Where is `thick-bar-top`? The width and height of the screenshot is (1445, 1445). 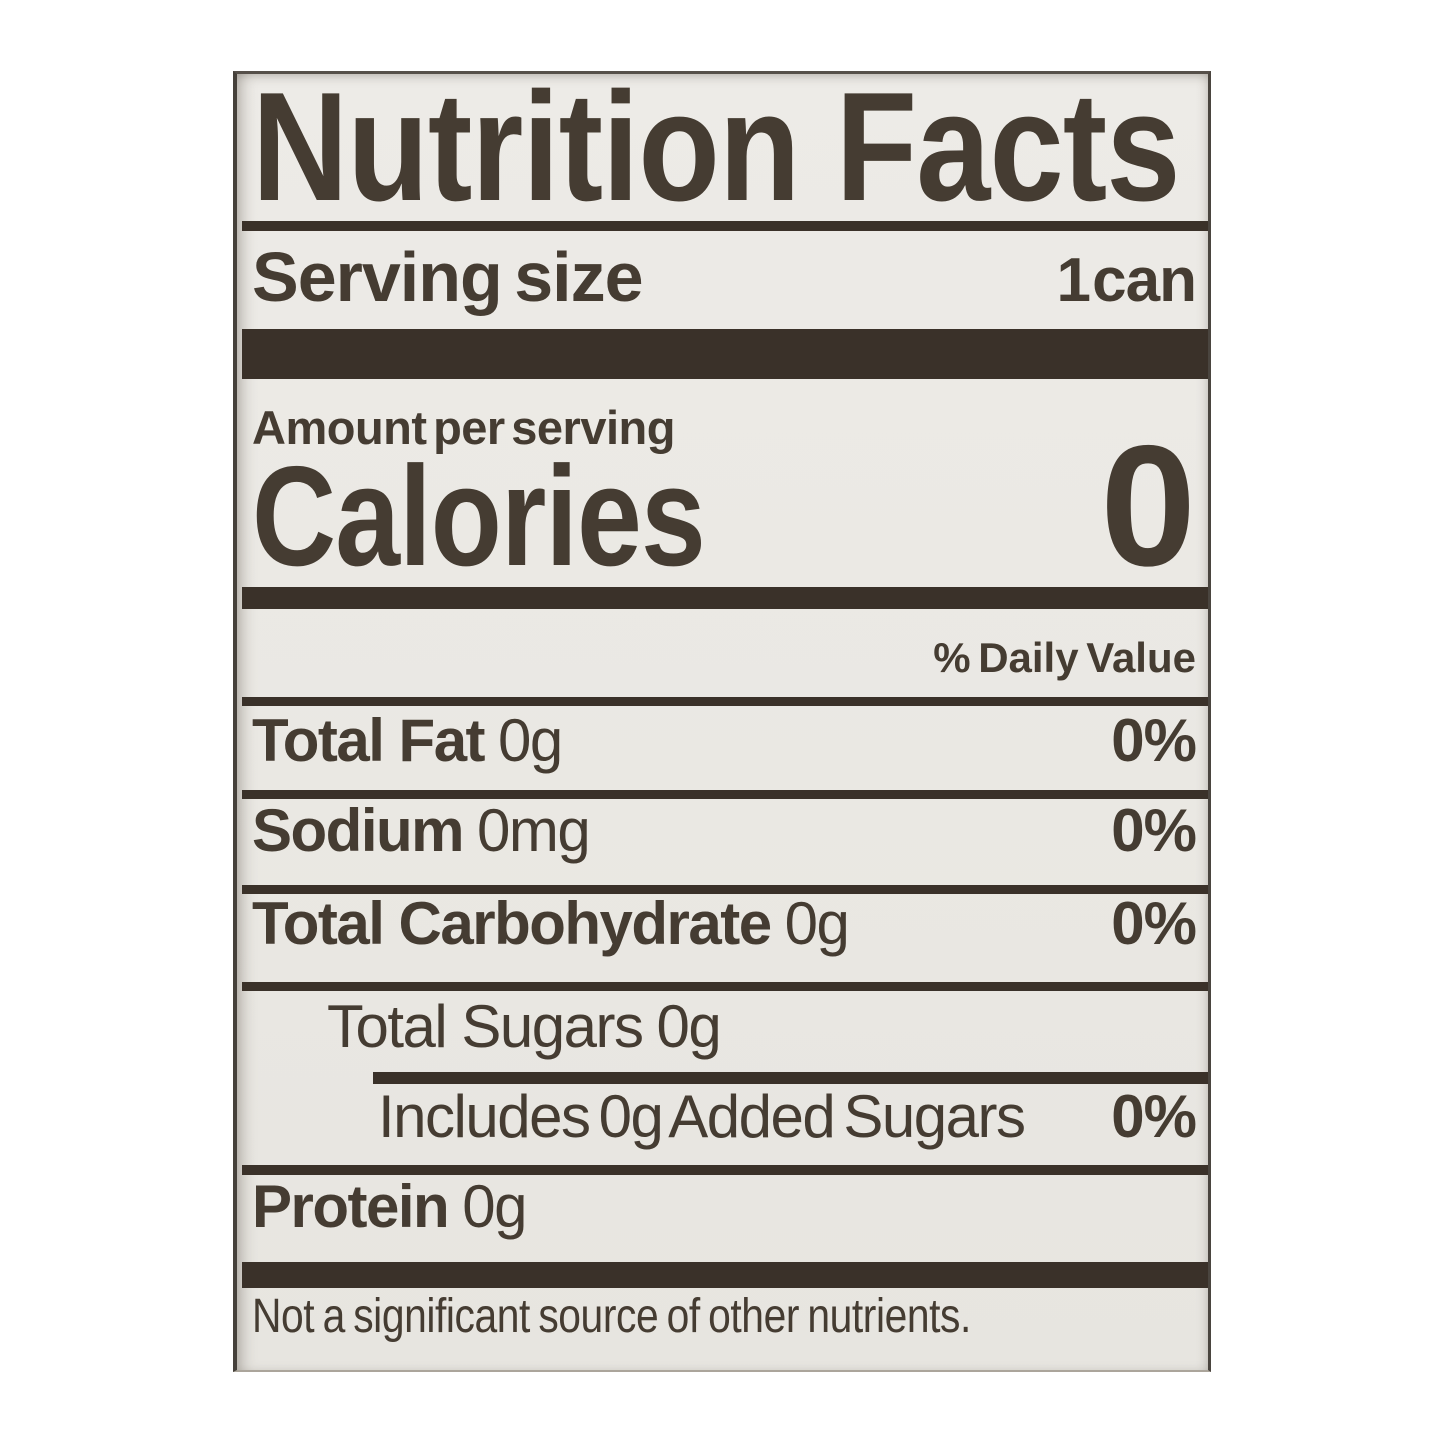
thick-bar-top is located at coordinates (725, 354).